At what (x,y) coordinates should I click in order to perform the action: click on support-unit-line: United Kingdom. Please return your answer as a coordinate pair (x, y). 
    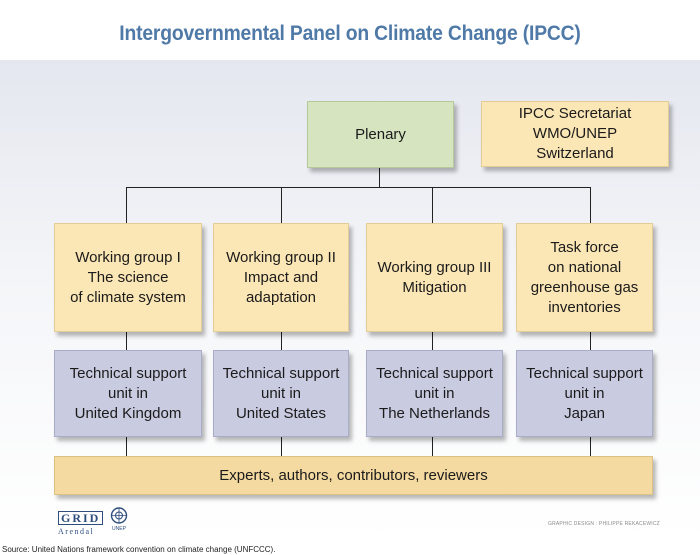
    Looking at the image, I should click on (128, 413).